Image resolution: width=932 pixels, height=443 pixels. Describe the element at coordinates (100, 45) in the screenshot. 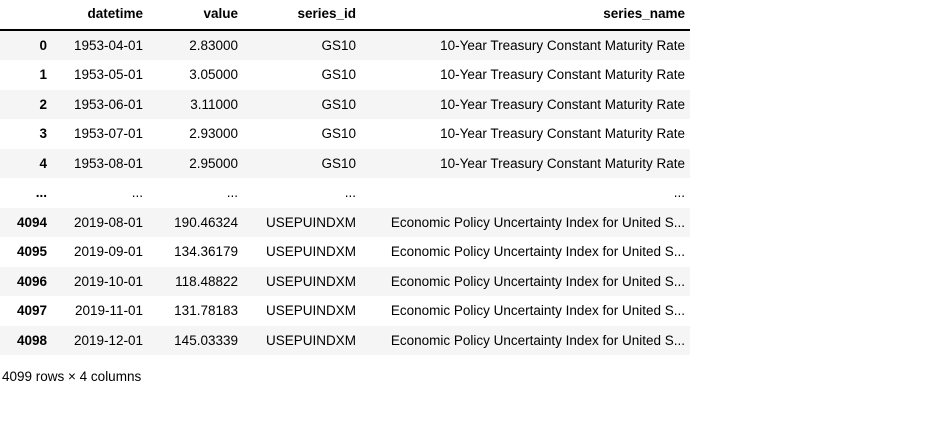

I see `cell-datetime: 1953-04-01` at that location.